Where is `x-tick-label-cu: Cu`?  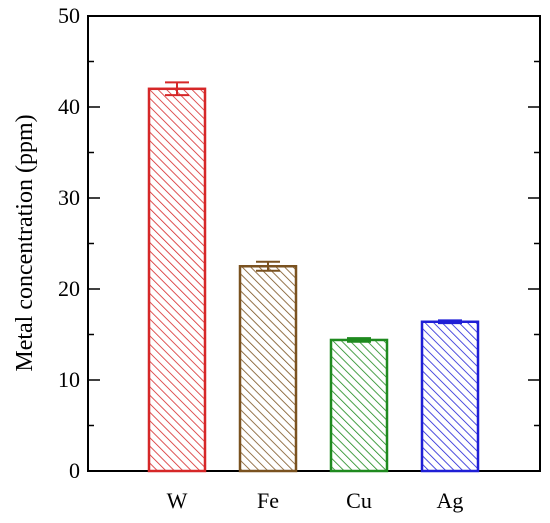
x-tick-label-cu: Cu is located at coordinates (359, 500).